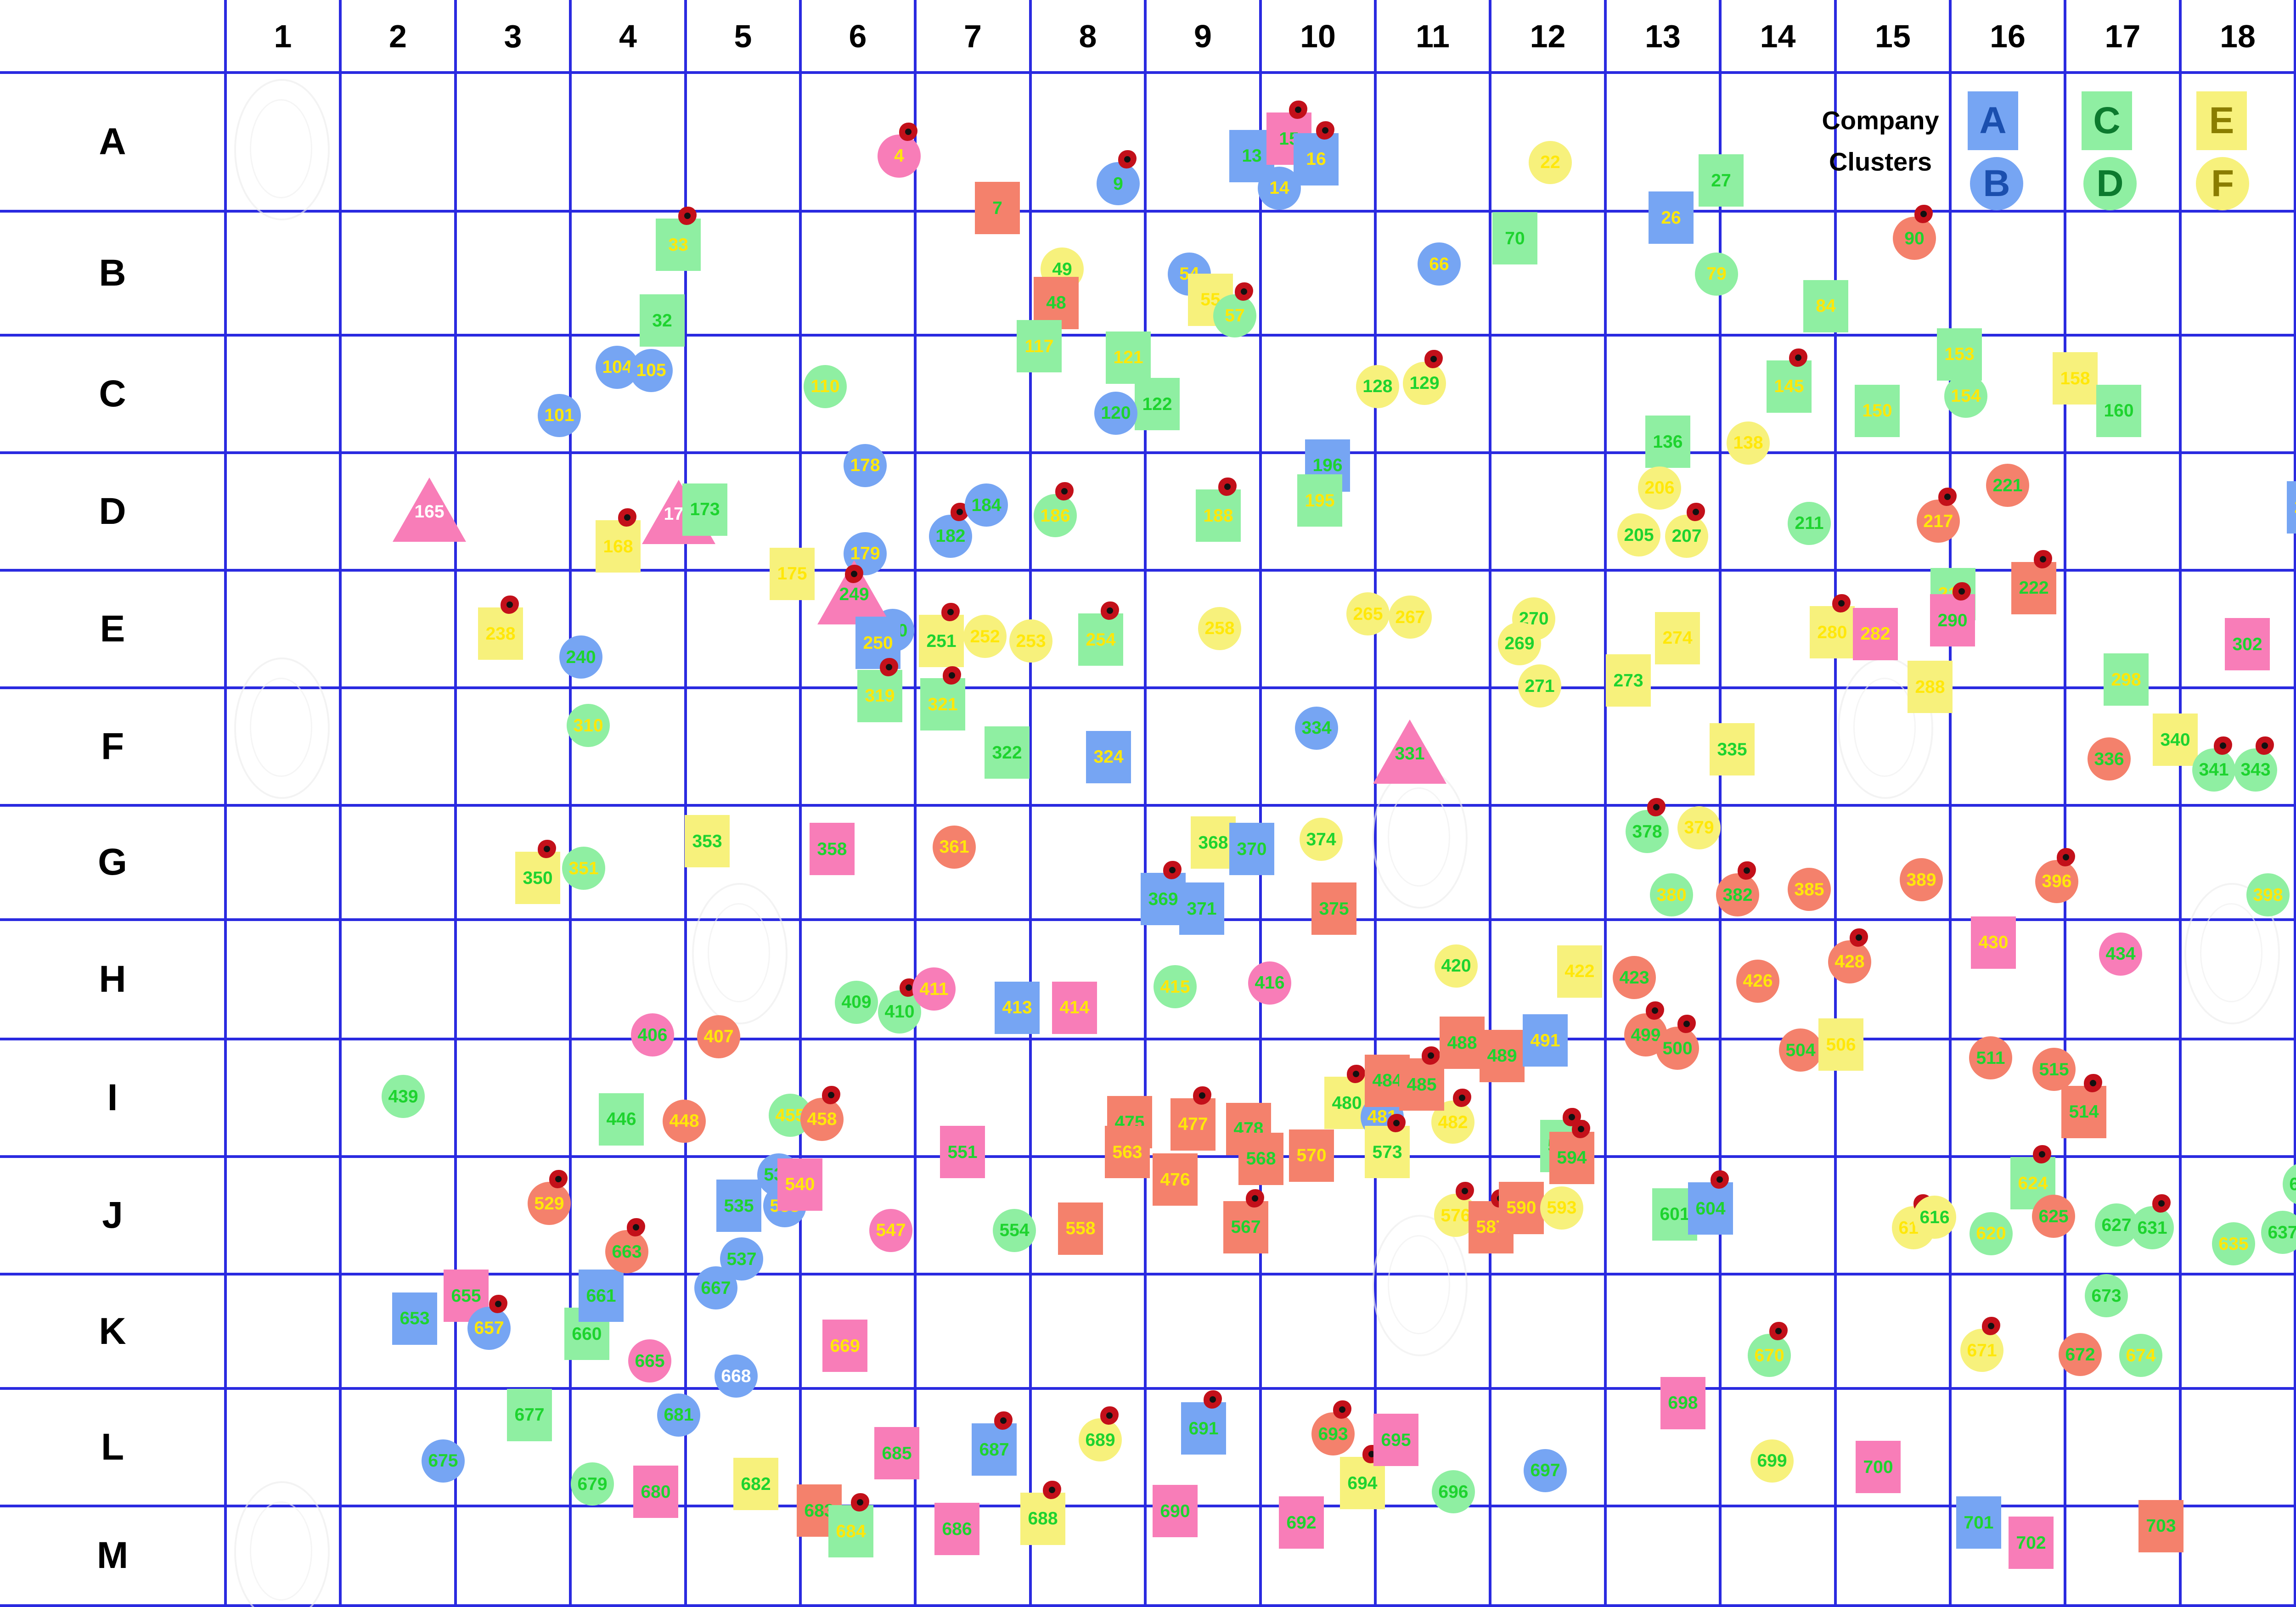 This screenshot has width=2296, height=1607. What do you see at coordinates (1333, 908) in the screenshot?
I see `unit-marker-375: 375` at bounding box center [1333, 908].